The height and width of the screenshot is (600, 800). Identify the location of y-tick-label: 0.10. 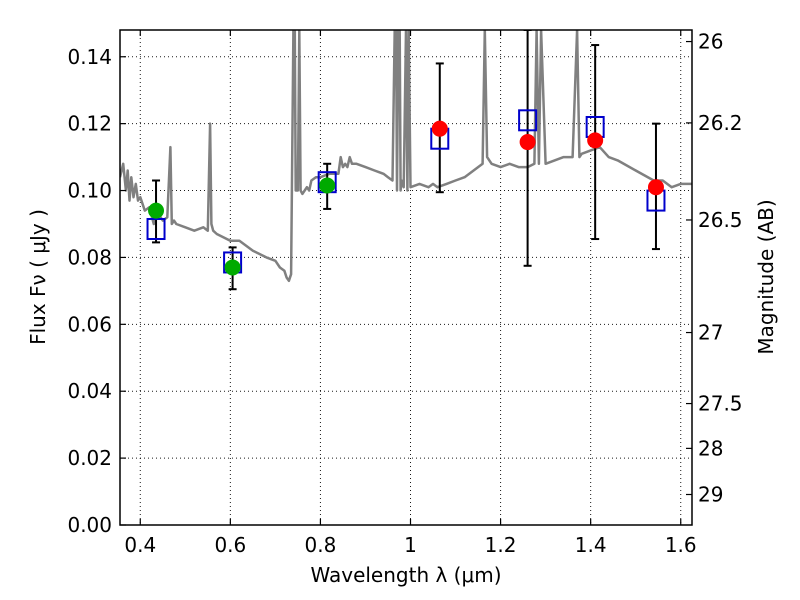
(89, 191).